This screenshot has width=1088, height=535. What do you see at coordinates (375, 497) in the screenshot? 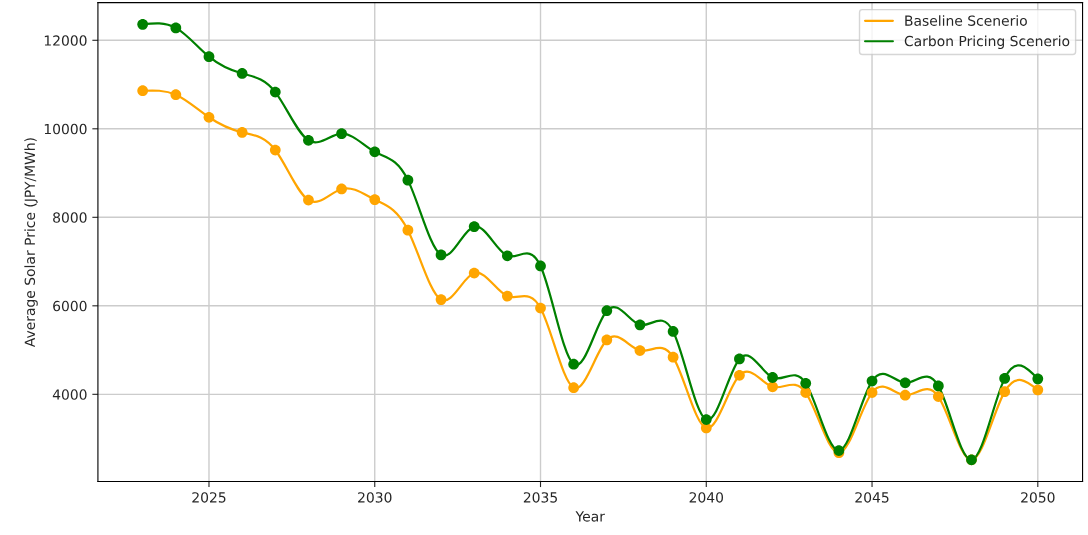
I see `x-tick-label: 2030` at bounding box center [375, 497].